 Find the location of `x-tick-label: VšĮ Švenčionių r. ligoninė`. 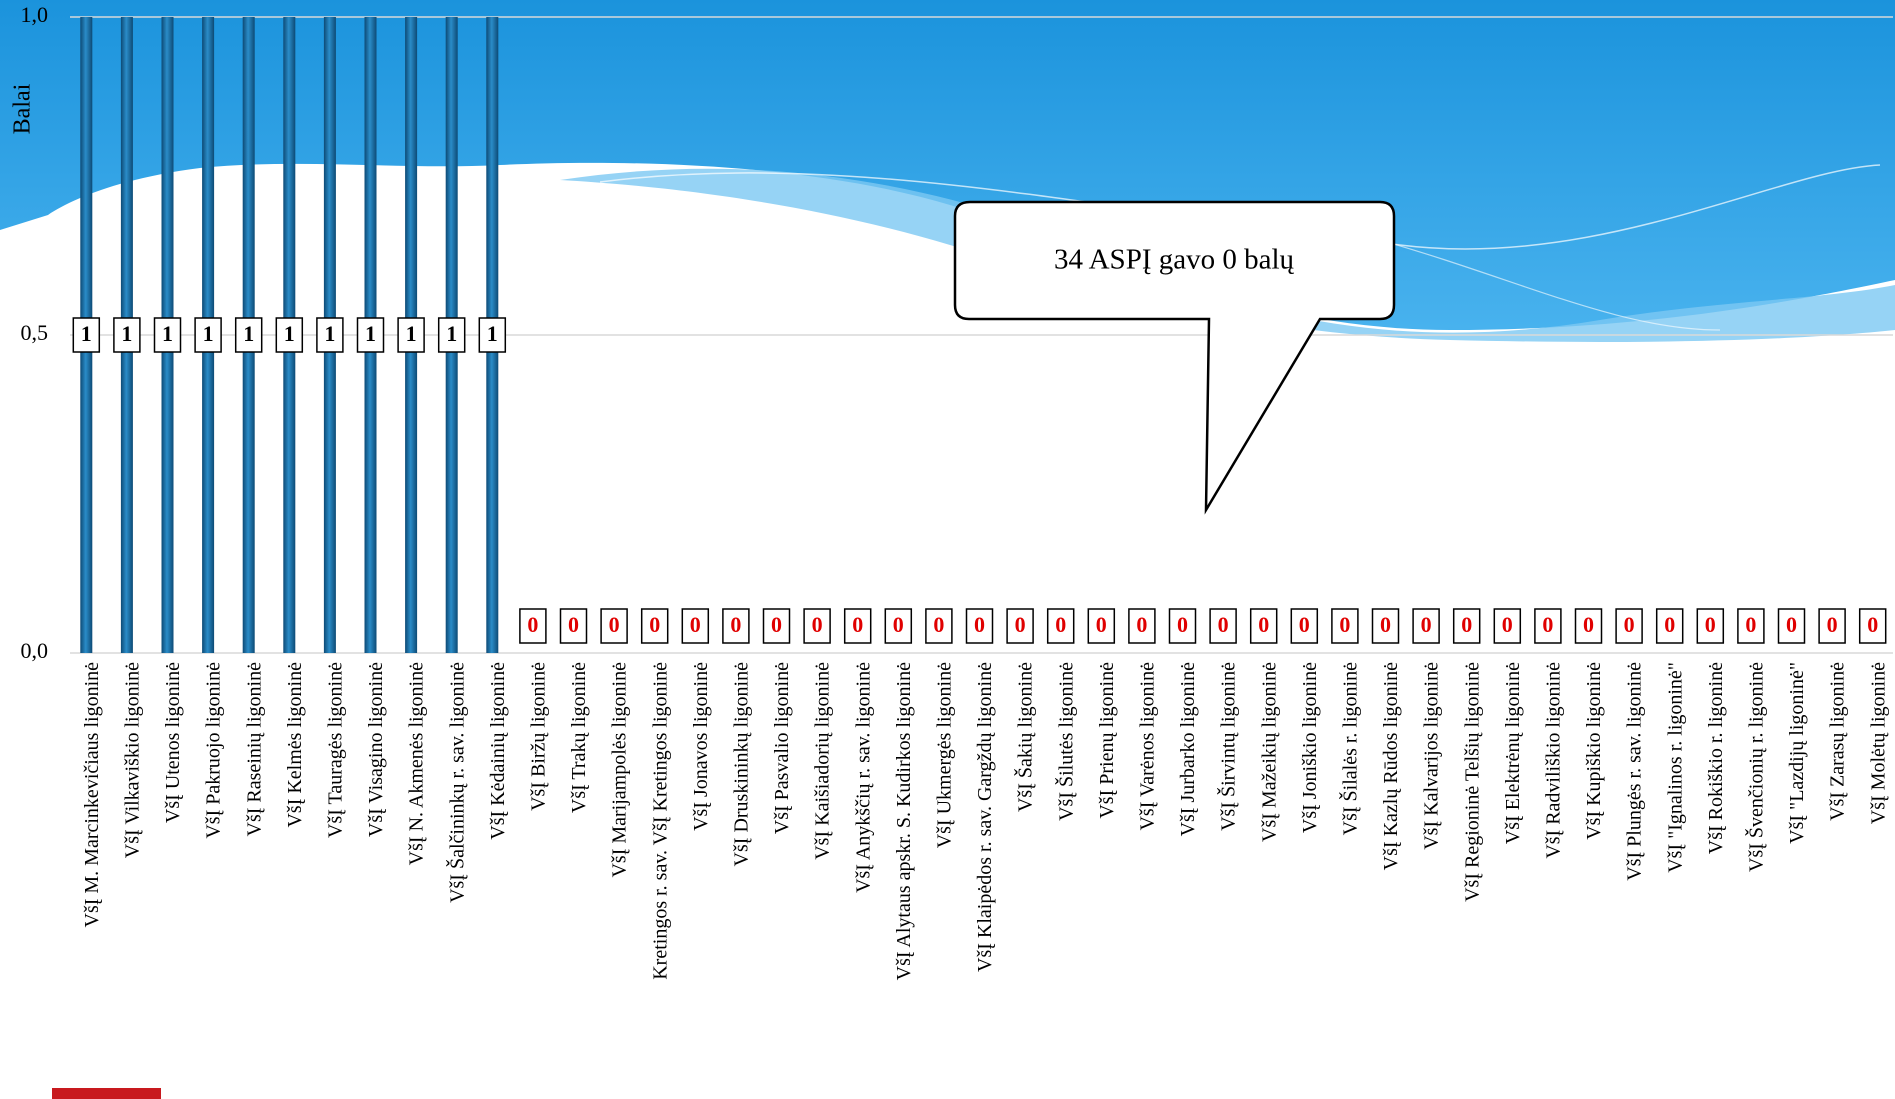

x-tick-label: VšĮ Švenčionių r. ligoninė is located at coordinates (1755, 767).